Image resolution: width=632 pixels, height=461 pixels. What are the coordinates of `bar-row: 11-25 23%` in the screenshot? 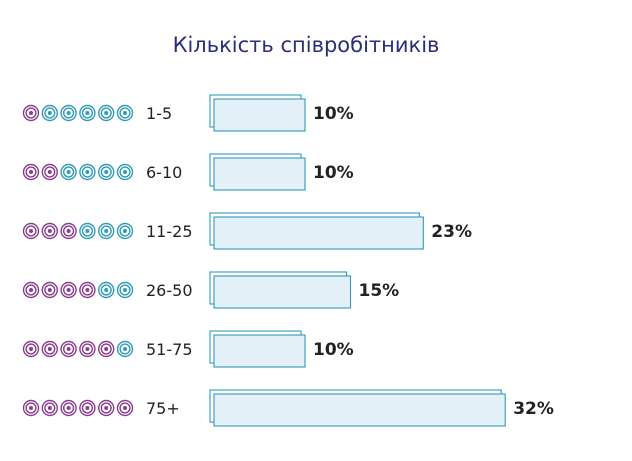 It's located at (247, 231).